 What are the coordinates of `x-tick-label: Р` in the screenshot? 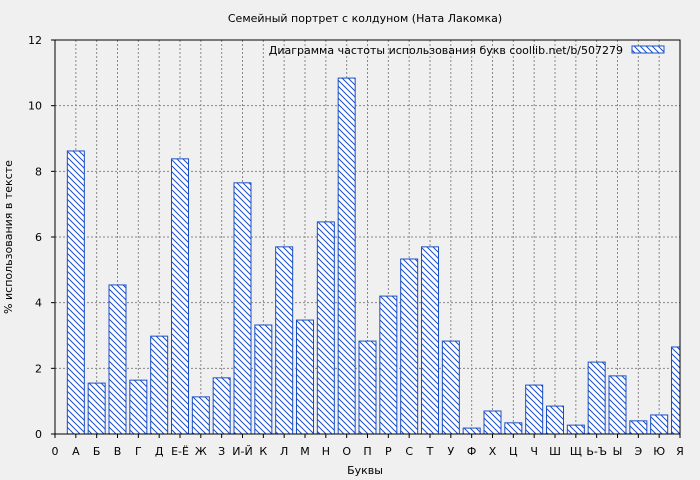 It's located at (388, 451).